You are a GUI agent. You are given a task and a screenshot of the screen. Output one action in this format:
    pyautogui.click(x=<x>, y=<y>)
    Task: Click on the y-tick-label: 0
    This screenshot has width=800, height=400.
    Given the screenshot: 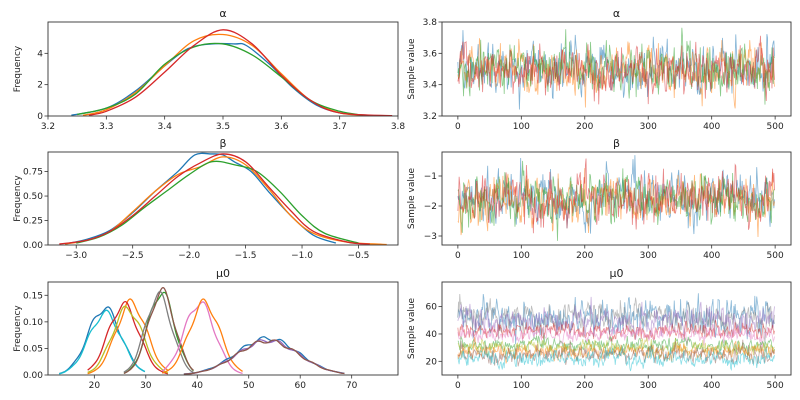 What is the action you would take?
    pyautogui.click(x=40, y=117)
    